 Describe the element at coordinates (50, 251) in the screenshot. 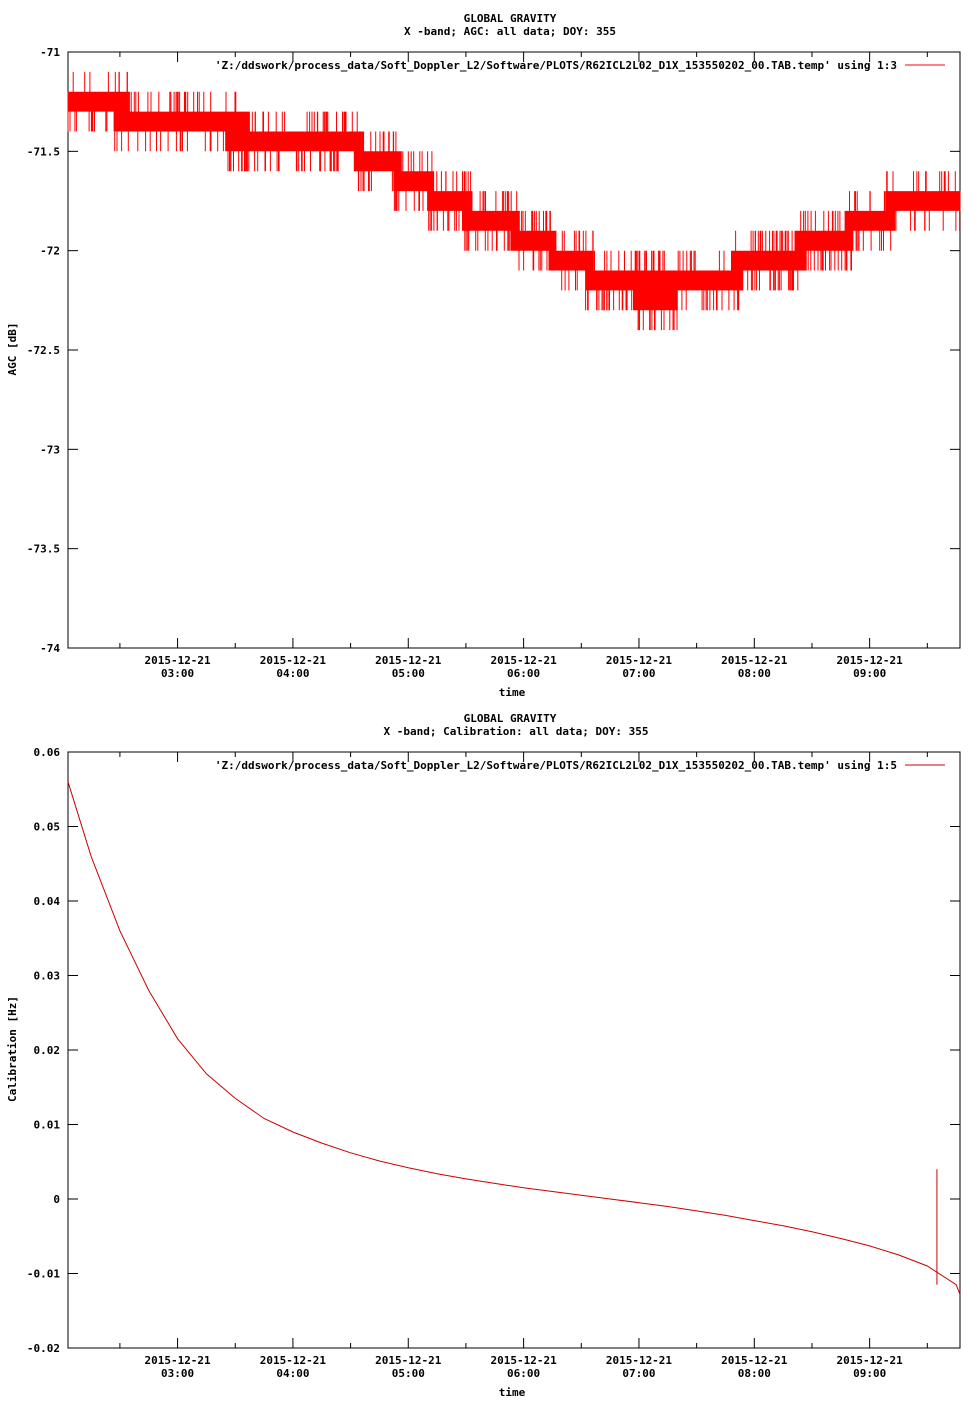

I see `agc-ytick-label: -72` at that location.